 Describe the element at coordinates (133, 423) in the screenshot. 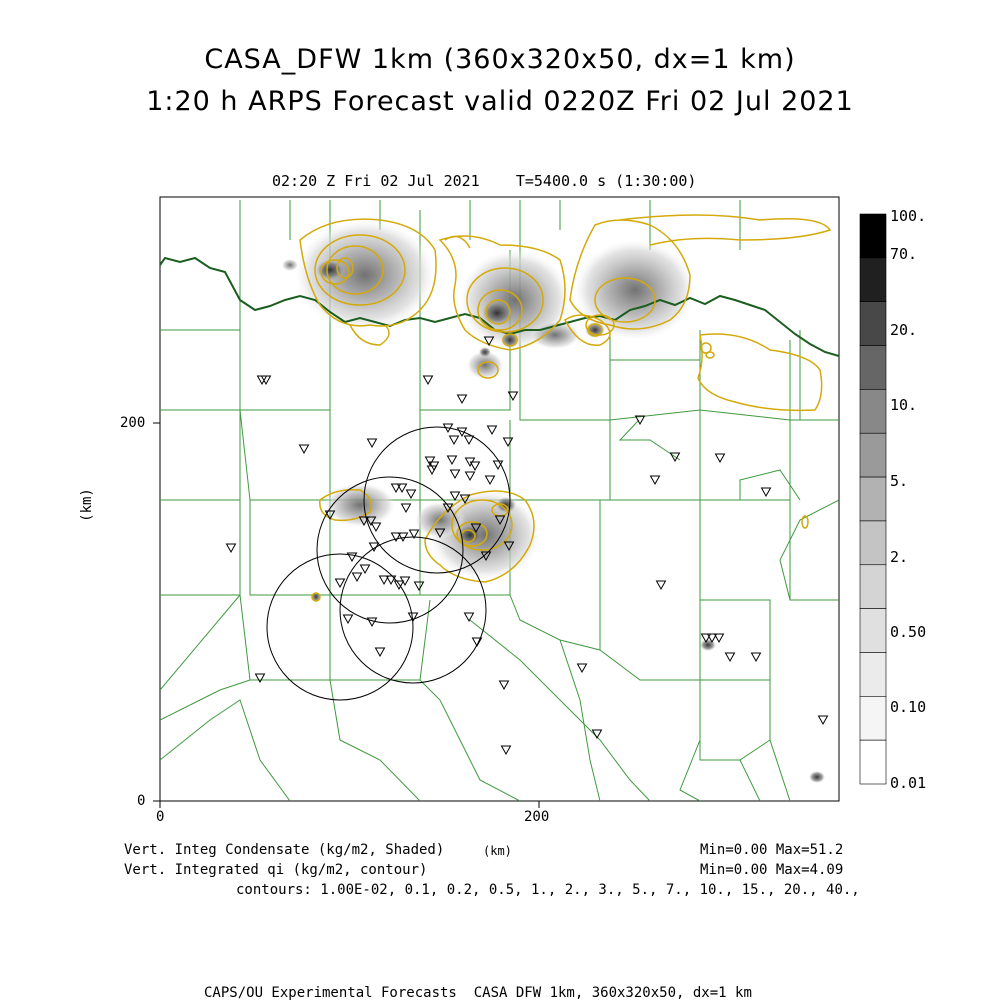

I see `y-tick-200: 200` at that location.